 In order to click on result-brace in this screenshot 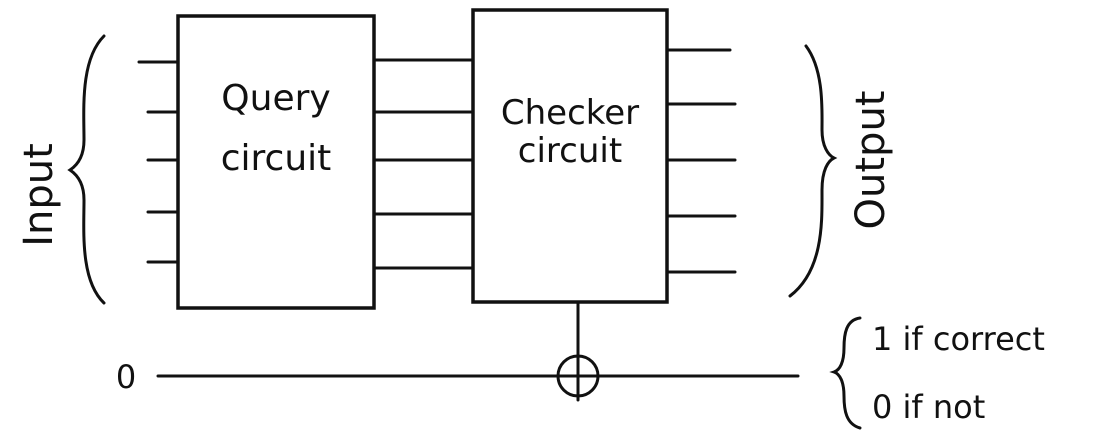, I will do `click(845, 373)`.